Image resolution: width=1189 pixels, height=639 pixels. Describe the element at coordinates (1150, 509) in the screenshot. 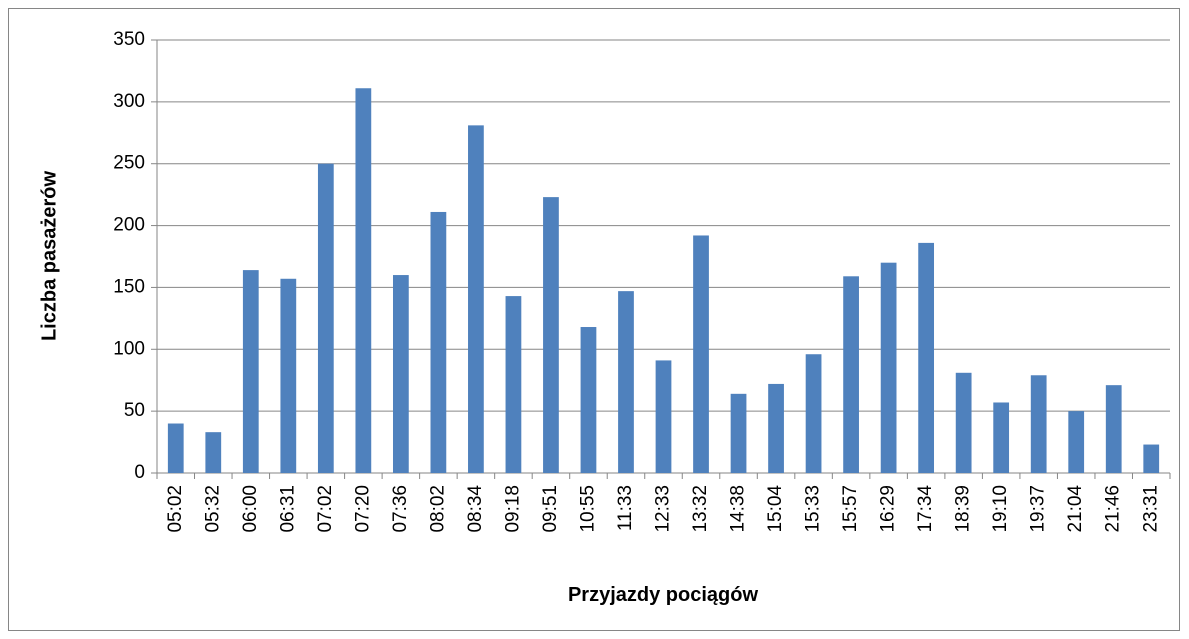

I see `x-tick-label: 23:31` at that location.